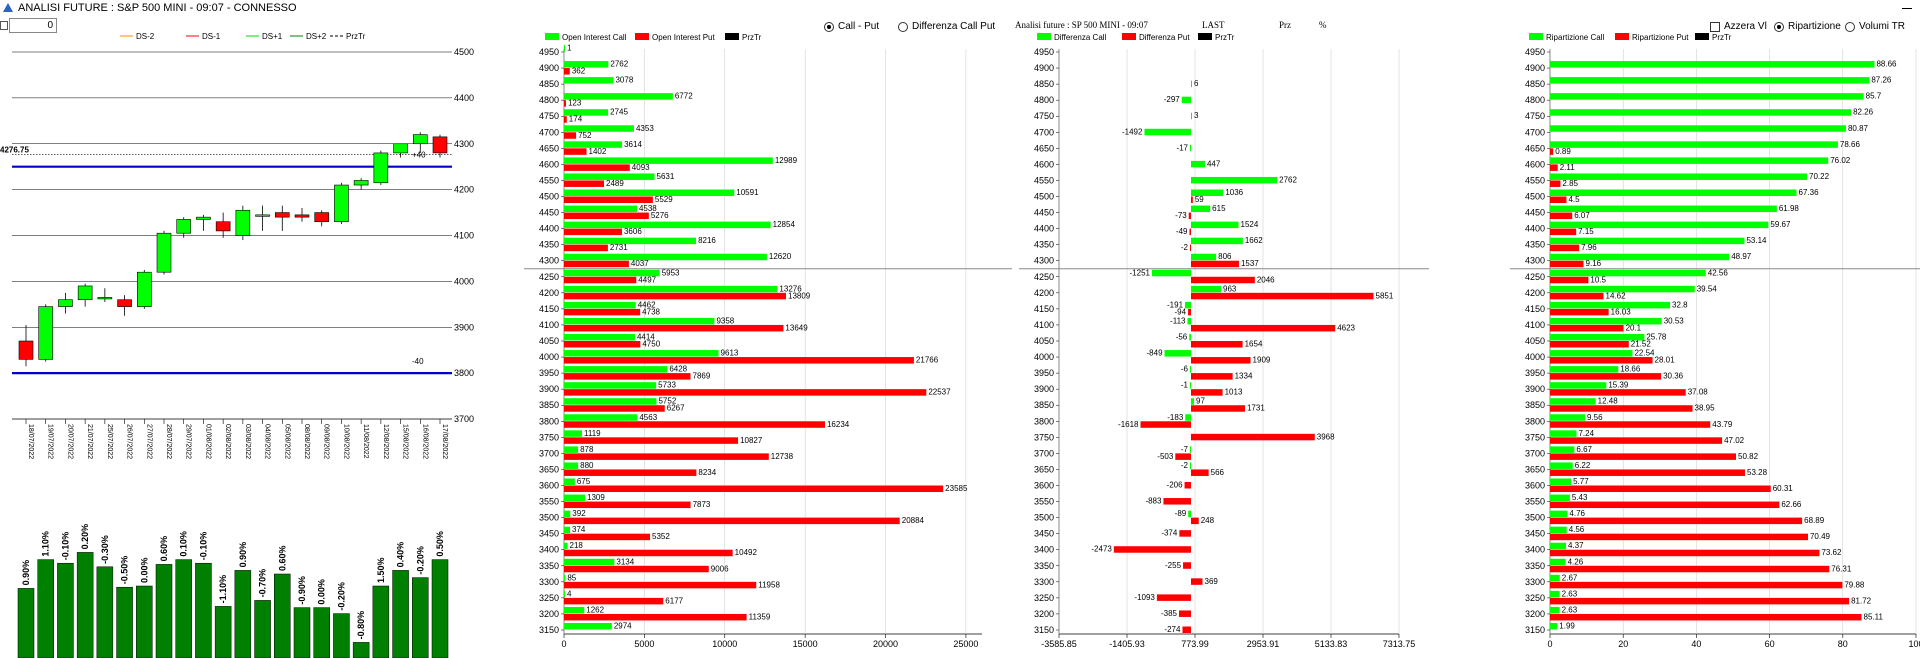  What do you see at coordinates (720, 568) in the screenshot?
I see `put-label: 9006` at bounding box center [720, 568].